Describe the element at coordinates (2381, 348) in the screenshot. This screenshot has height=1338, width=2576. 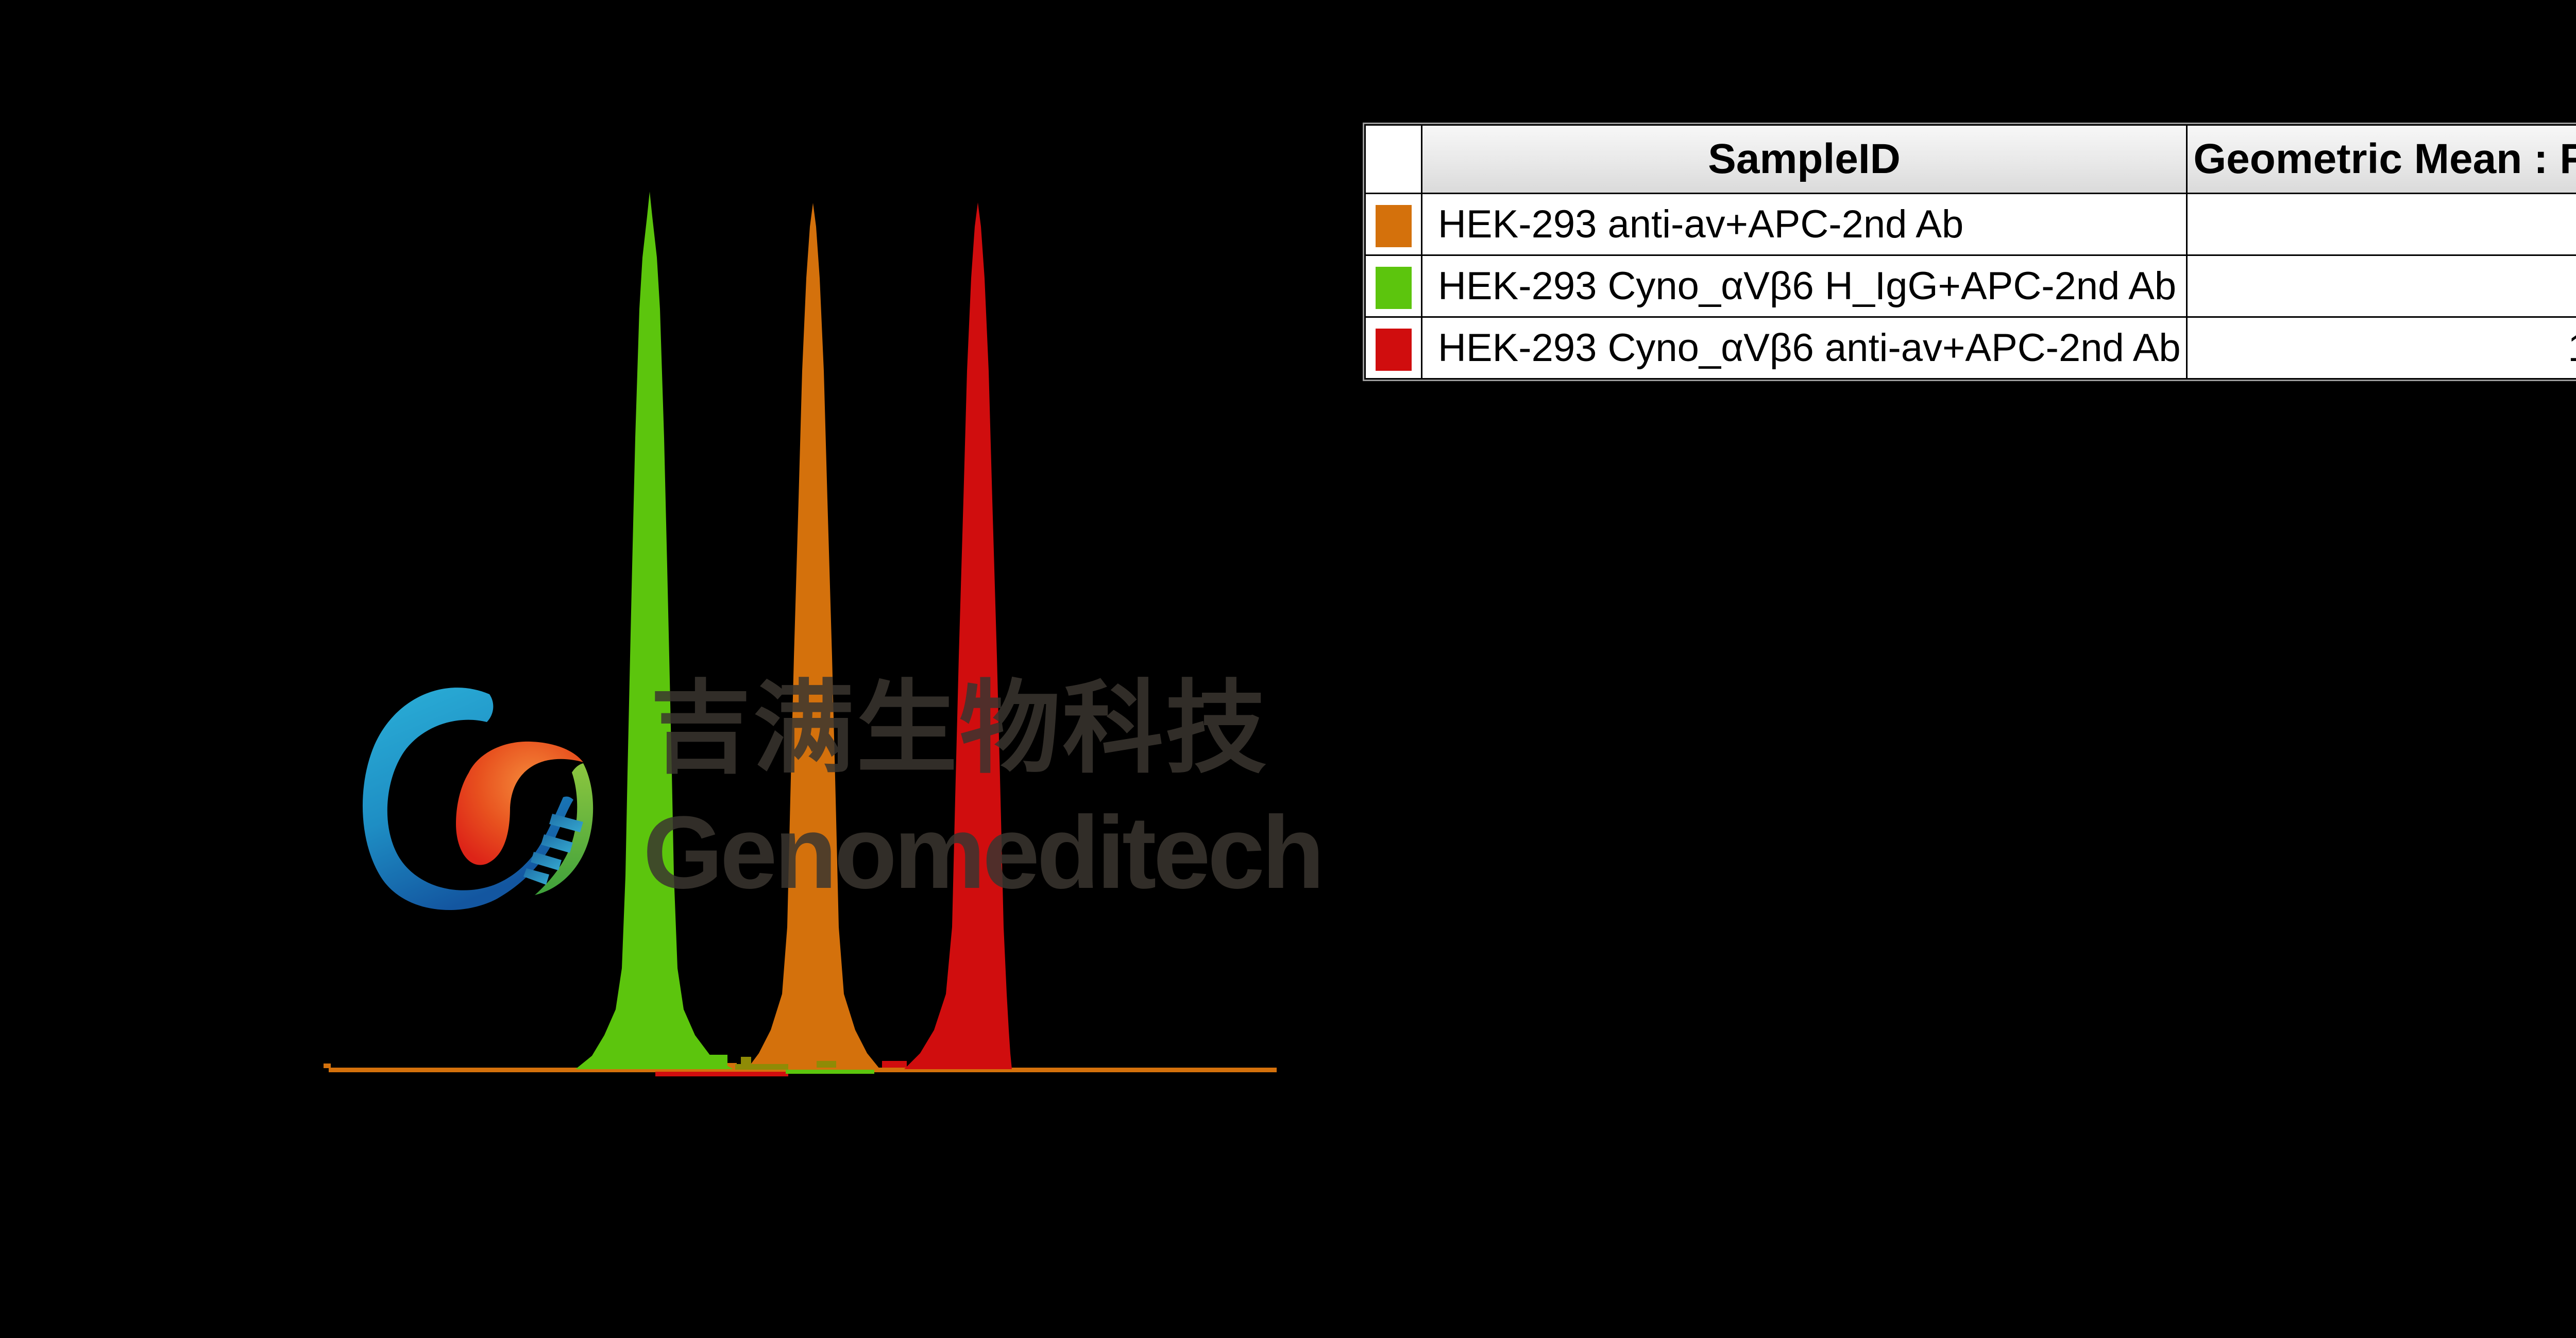
I see `geomean-cell: 1.31E6` at that location.